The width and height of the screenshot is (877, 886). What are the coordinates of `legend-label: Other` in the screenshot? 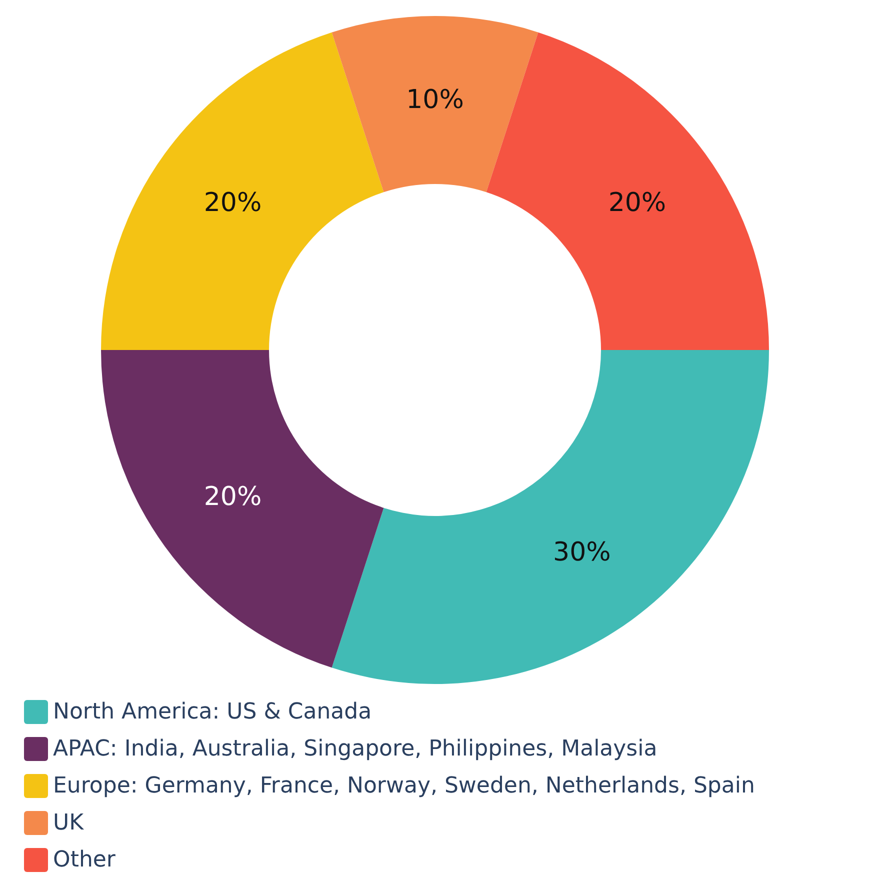 It's located at (84, 860).